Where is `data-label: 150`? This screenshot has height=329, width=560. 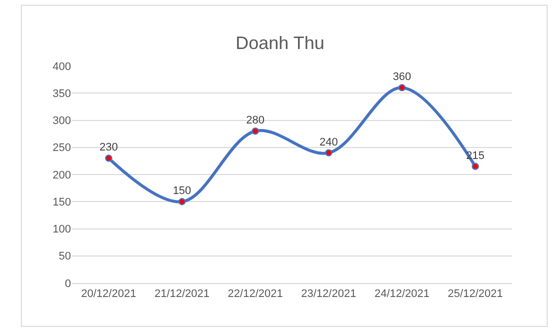 data-label: 150 is located at coordinates (182, 191).